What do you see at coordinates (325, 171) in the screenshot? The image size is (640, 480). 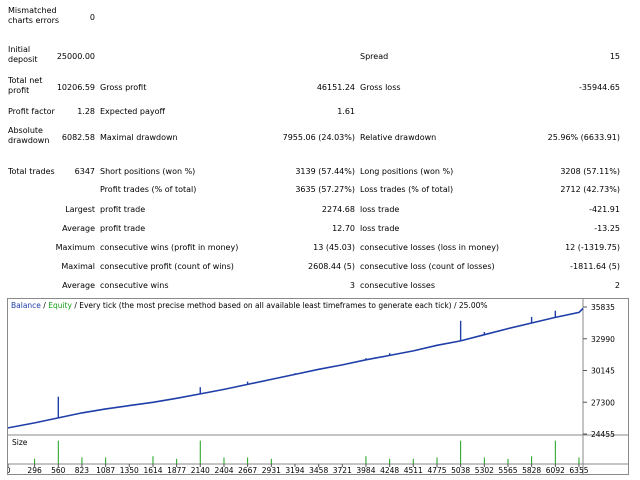 I see `short-positions-value: 3139 (57.44%)` at bounding box center [325, 171].